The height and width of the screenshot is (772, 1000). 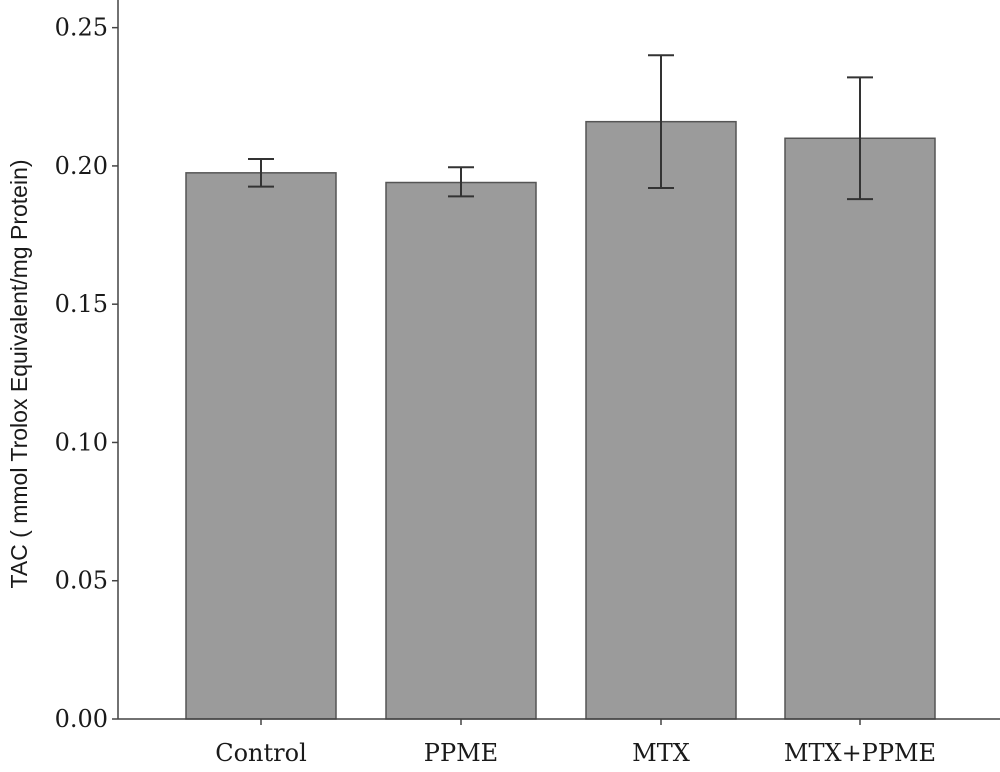 What do you see at coordinates (560, 127) in the screenshot?
I see `error-bars` at bounding box center [560, 127].